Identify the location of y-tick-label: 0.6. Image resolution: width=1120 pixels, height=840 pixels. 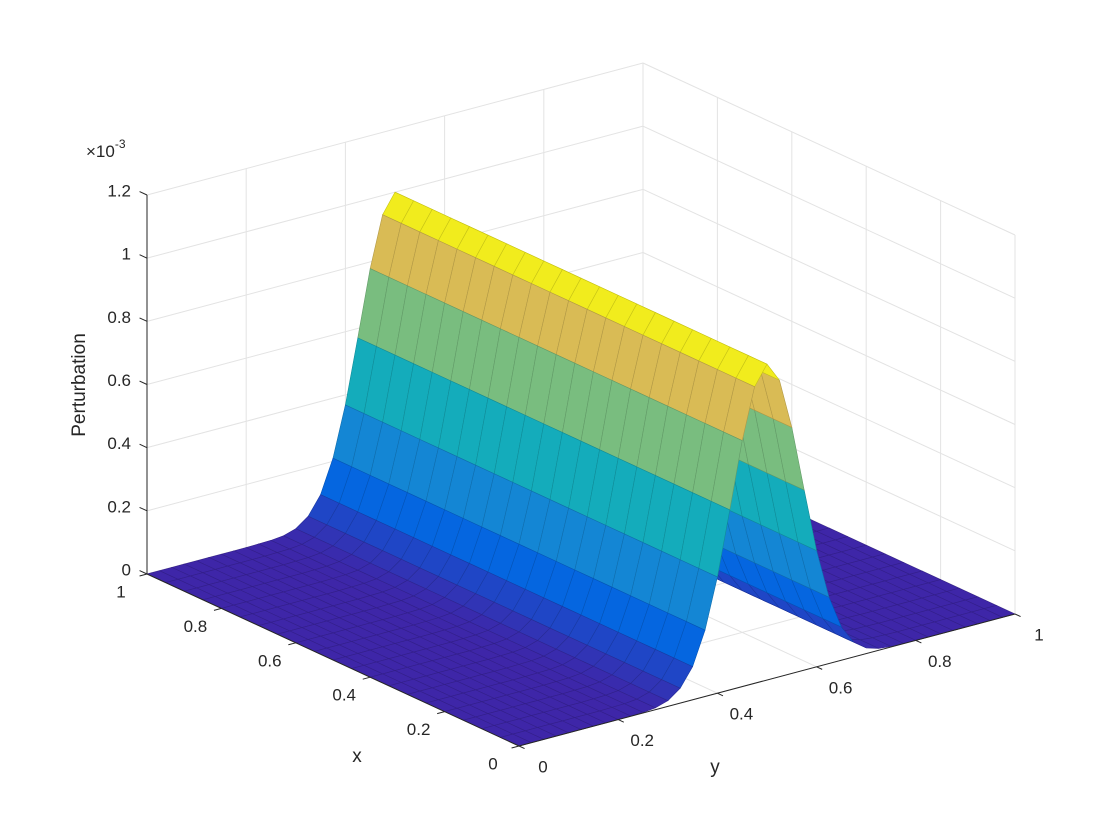
(841, 687).